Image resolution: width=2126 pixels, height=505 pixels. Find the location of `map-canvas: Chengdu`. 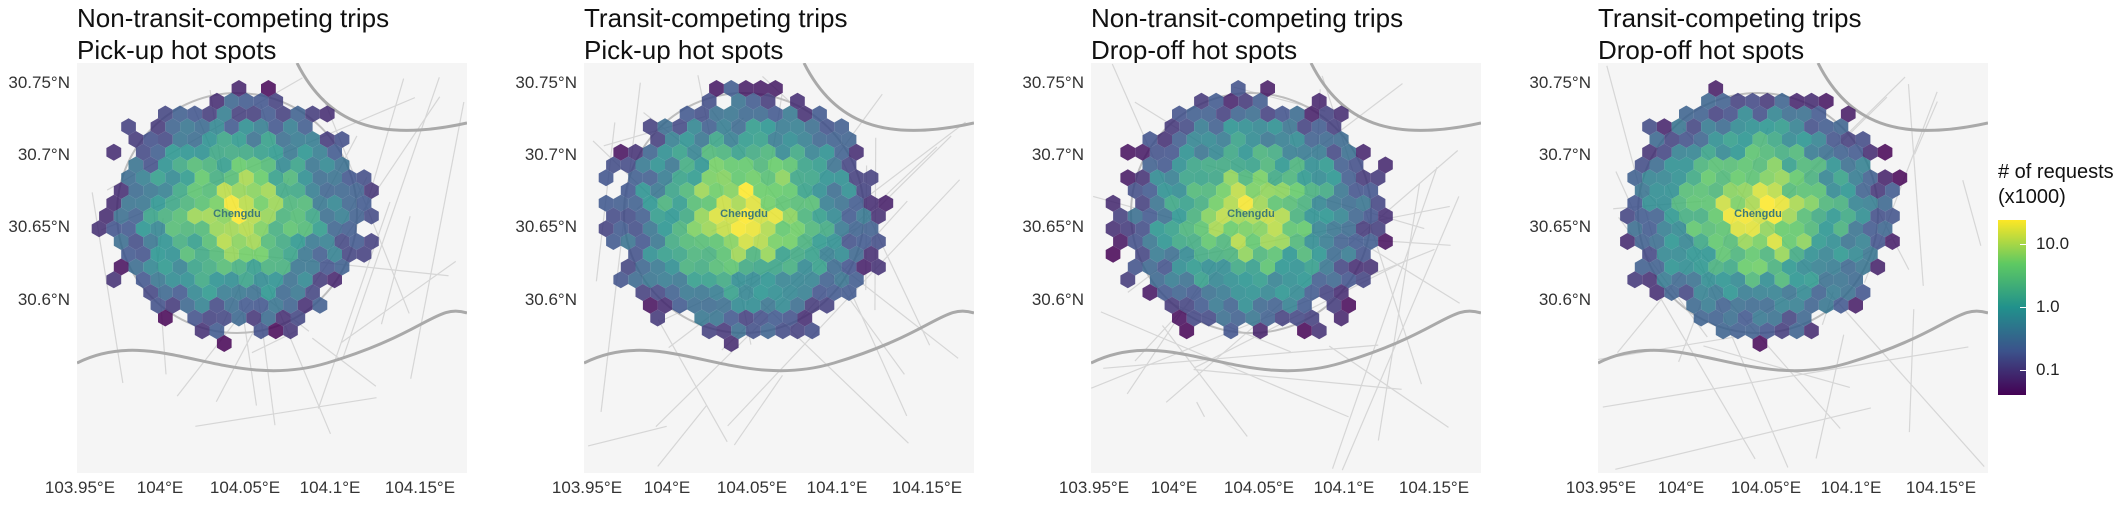

map-canvas: Chengdu is located at coordinates (1793, 266).